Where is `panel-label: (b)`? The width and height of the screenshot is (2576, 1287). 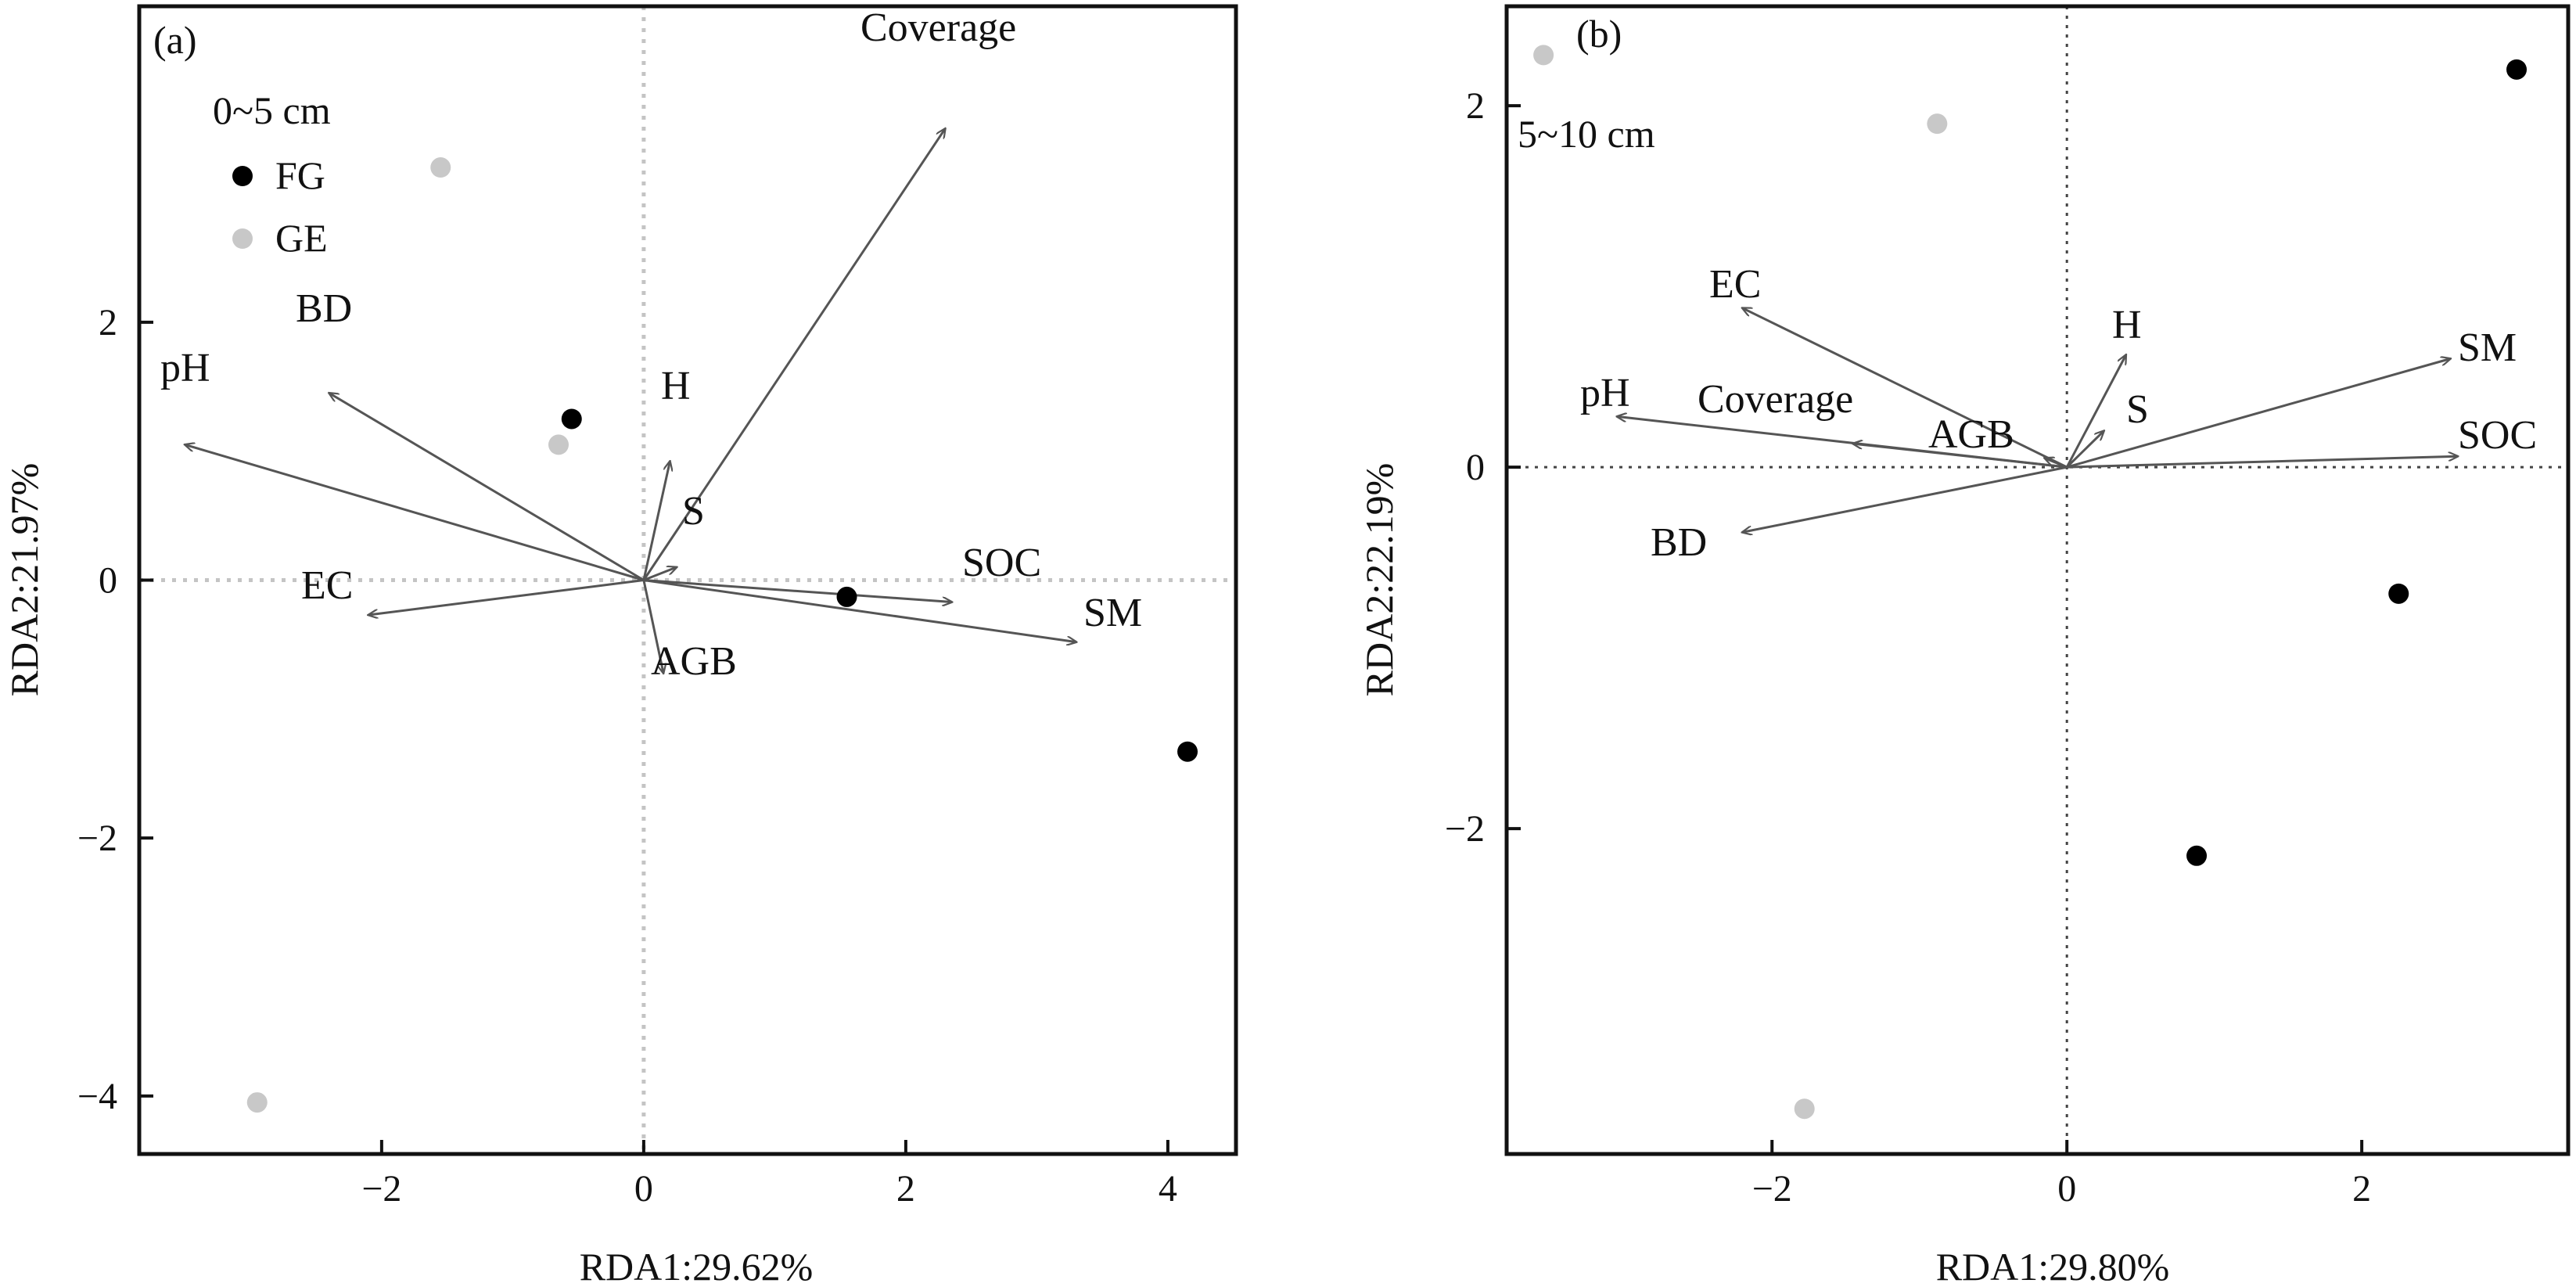 panel-label: (b) is located at coordinates (1599, 34).